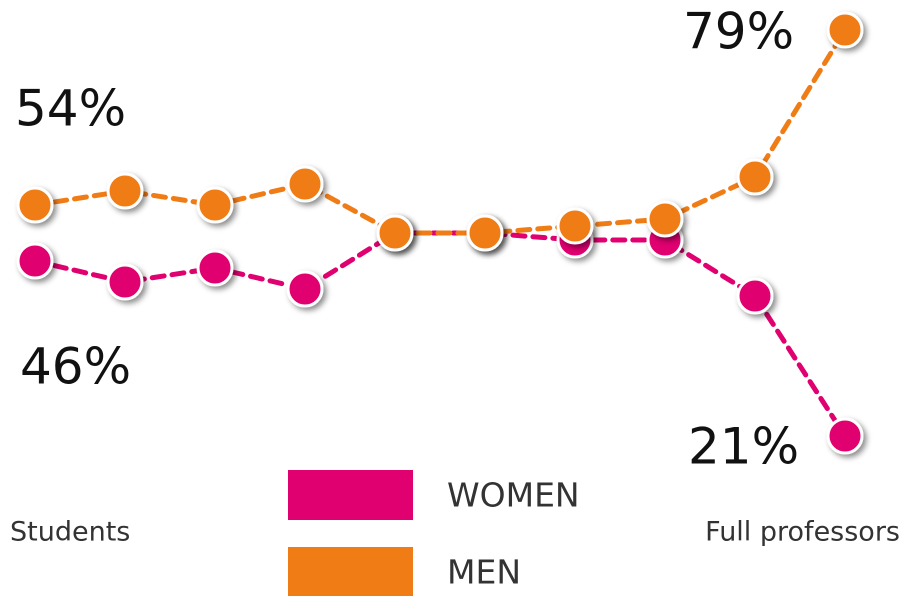  I want to click on legend-label: WOMEN, so click(513, 495).